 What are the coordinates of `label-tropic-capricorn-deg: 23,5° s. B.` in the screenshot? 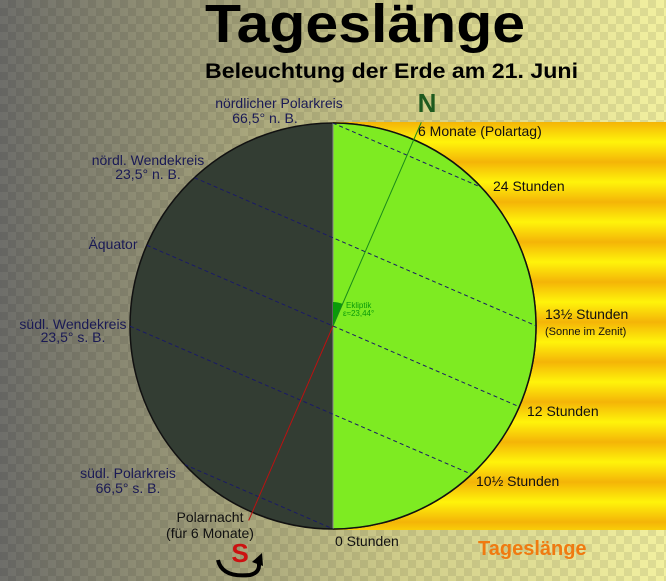 It's located at (73, 337).